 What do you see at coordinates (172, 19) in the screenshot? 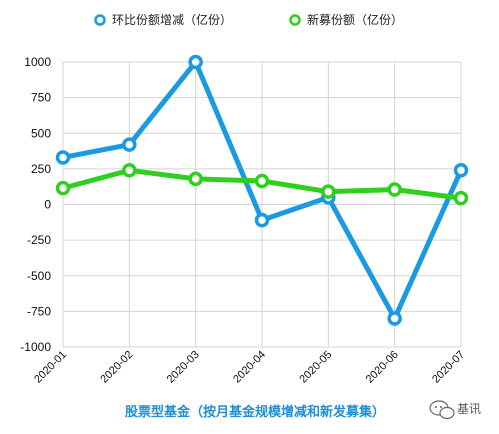
I see `legend-label: 环比份额增减（亿份）` at bounding box center [172, 19].